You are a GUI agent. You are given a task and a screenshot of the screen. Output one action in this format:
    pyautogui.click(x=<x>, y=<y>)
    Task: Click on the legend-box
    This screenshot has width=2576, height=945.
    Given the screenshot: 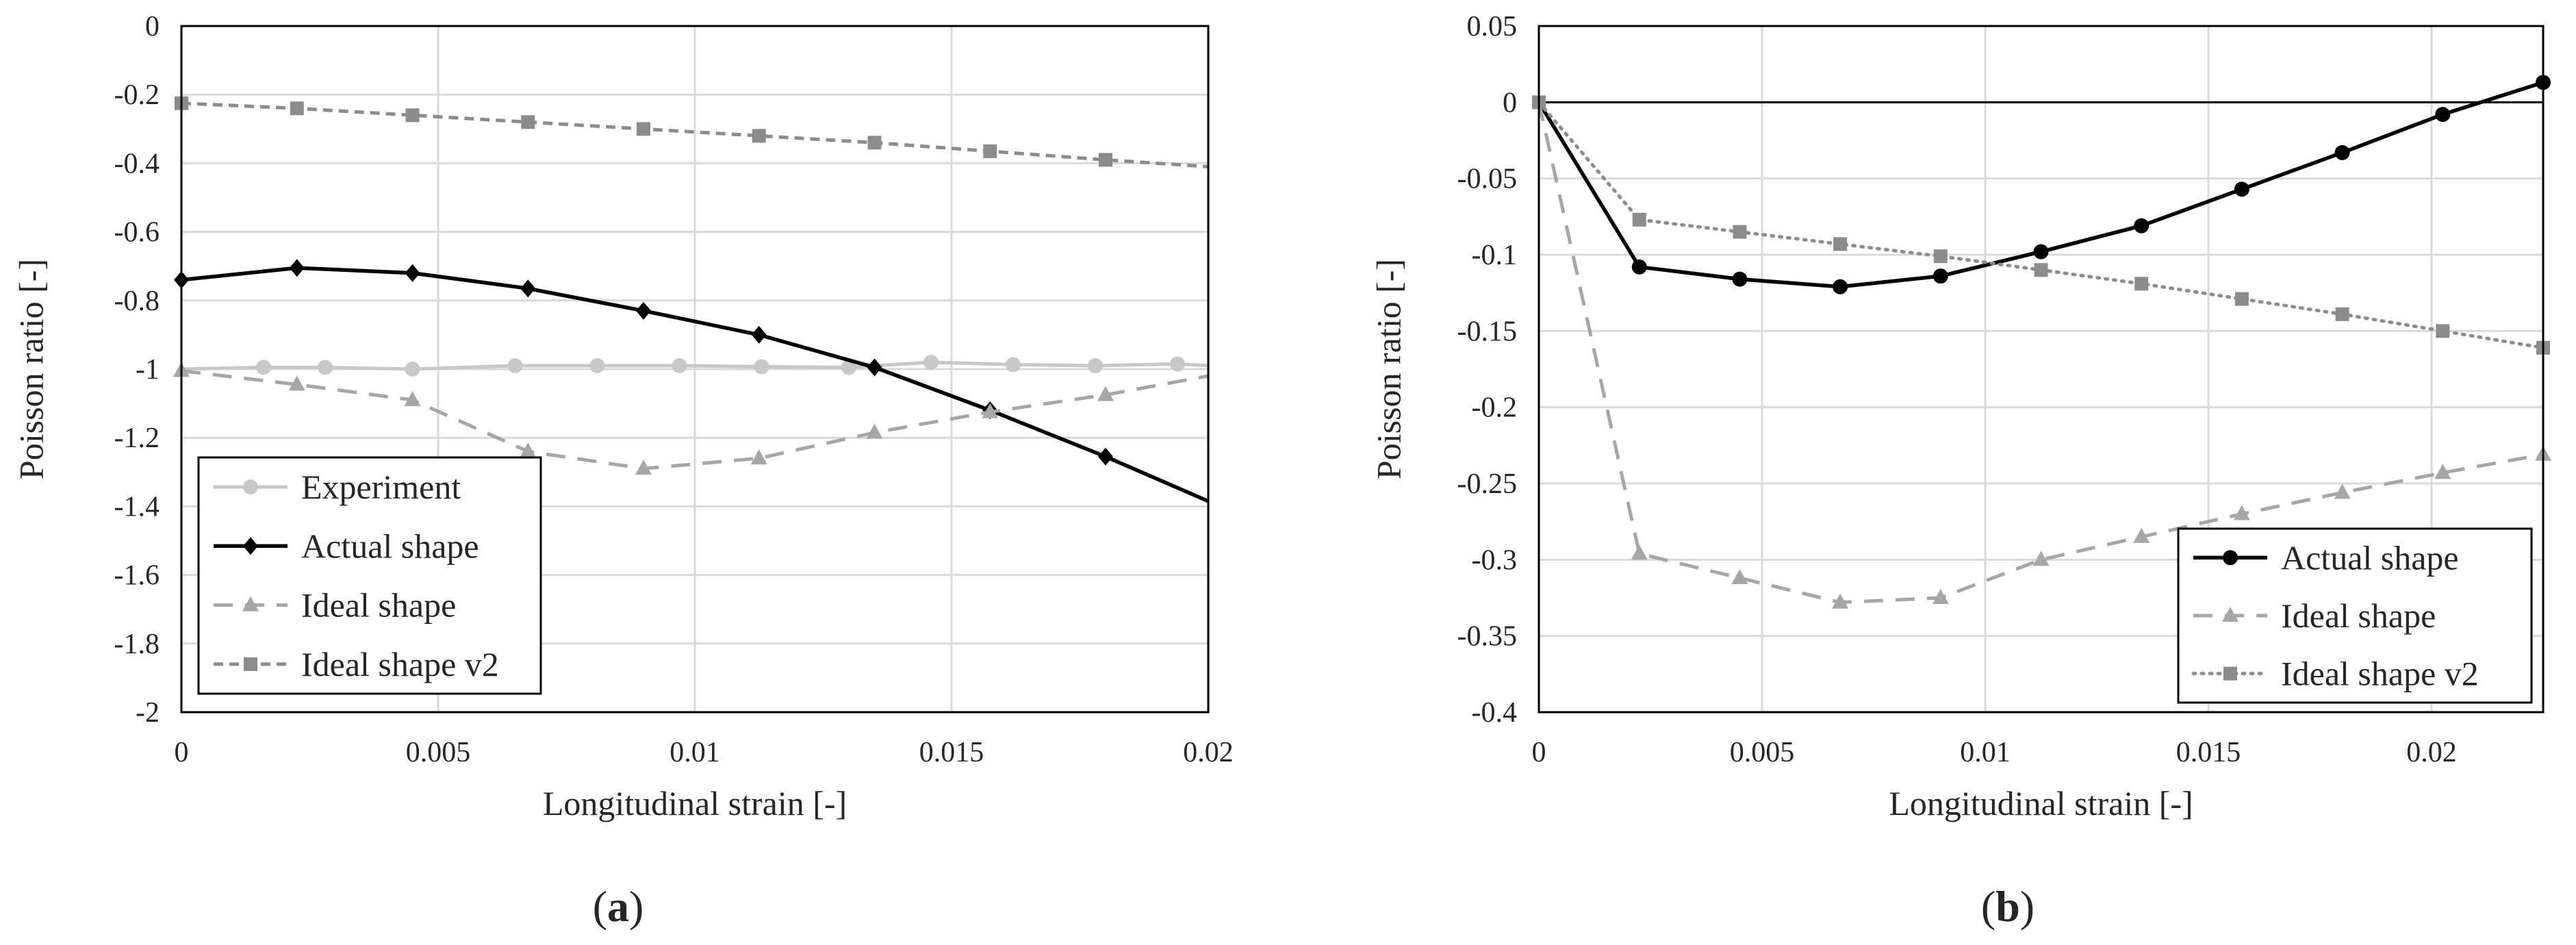 What is the action you would take?
    pyautogui.click(x=369, y=575)
    